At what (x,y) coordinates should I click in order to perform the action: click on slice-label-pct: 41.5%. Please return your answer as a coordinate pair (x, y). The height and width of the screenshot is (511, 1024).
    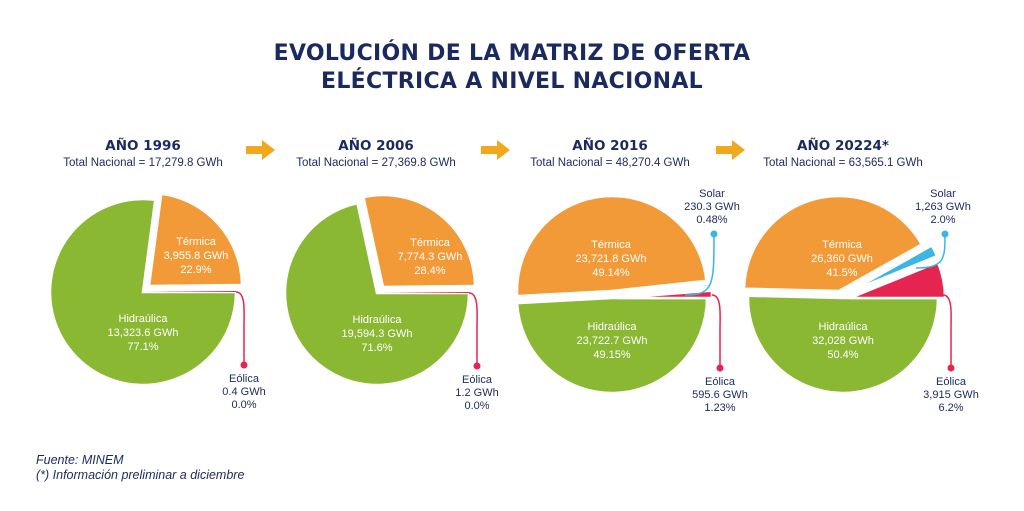
    Looking at the image, I should click on (841, 273).